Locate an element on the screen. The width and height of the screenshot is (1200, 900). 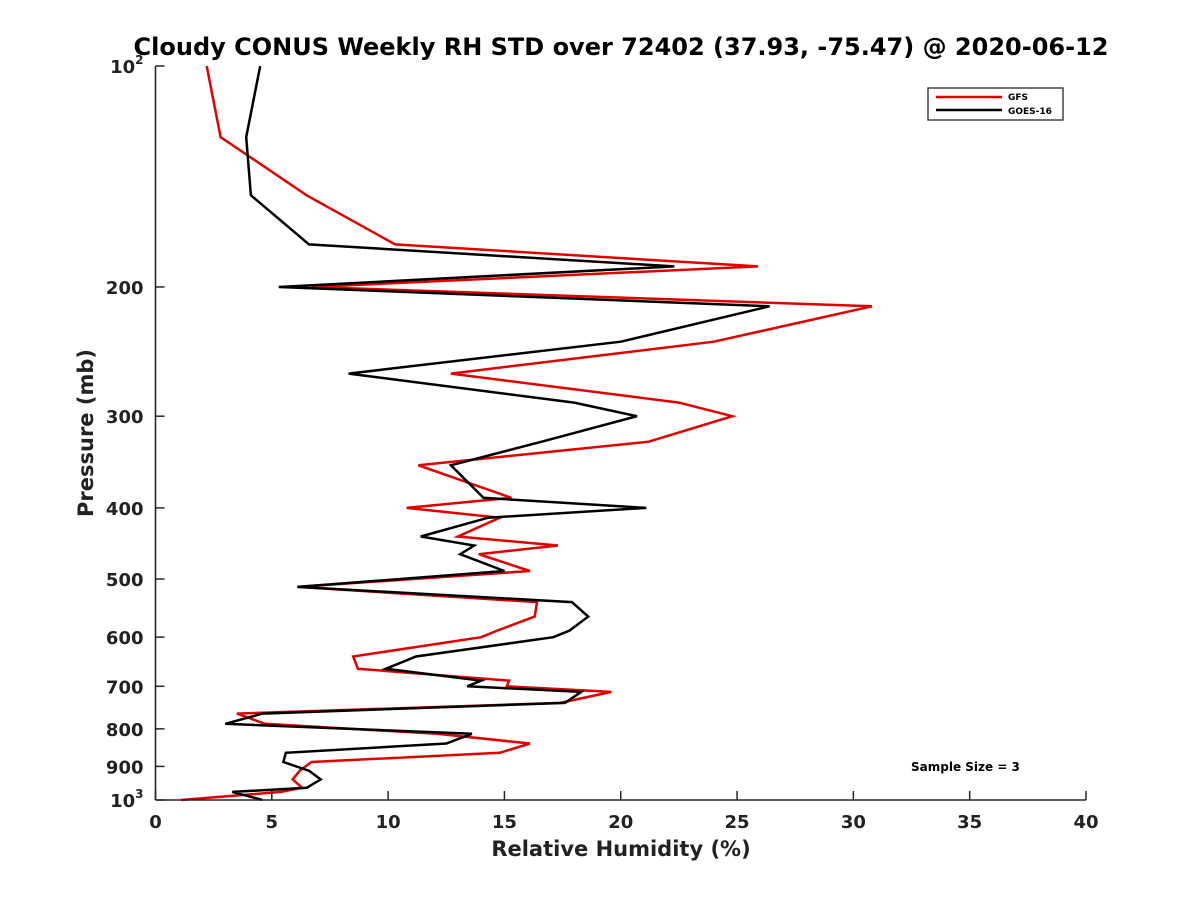
y-tick-label: 300 is located at coordinates (125, 417).